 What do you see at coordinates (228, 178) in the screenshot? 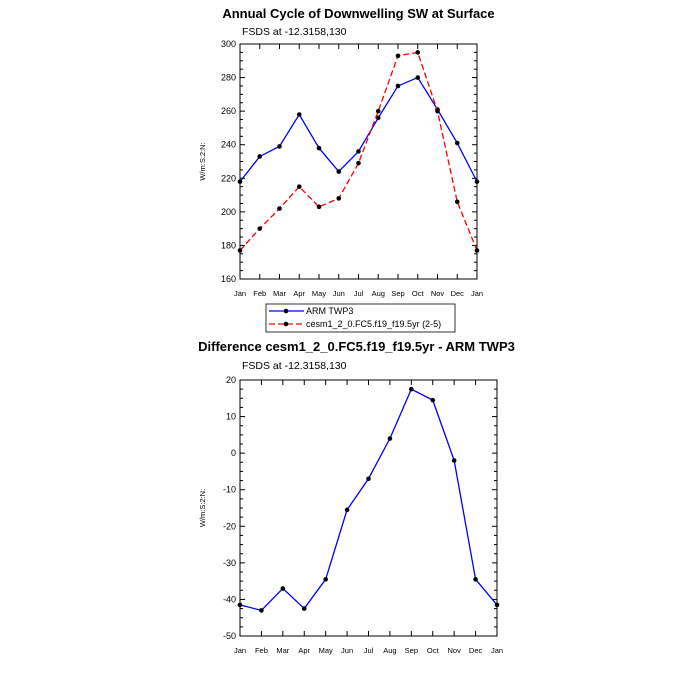
I see `y-tick-label: 220` at bounding box center [228, 178].